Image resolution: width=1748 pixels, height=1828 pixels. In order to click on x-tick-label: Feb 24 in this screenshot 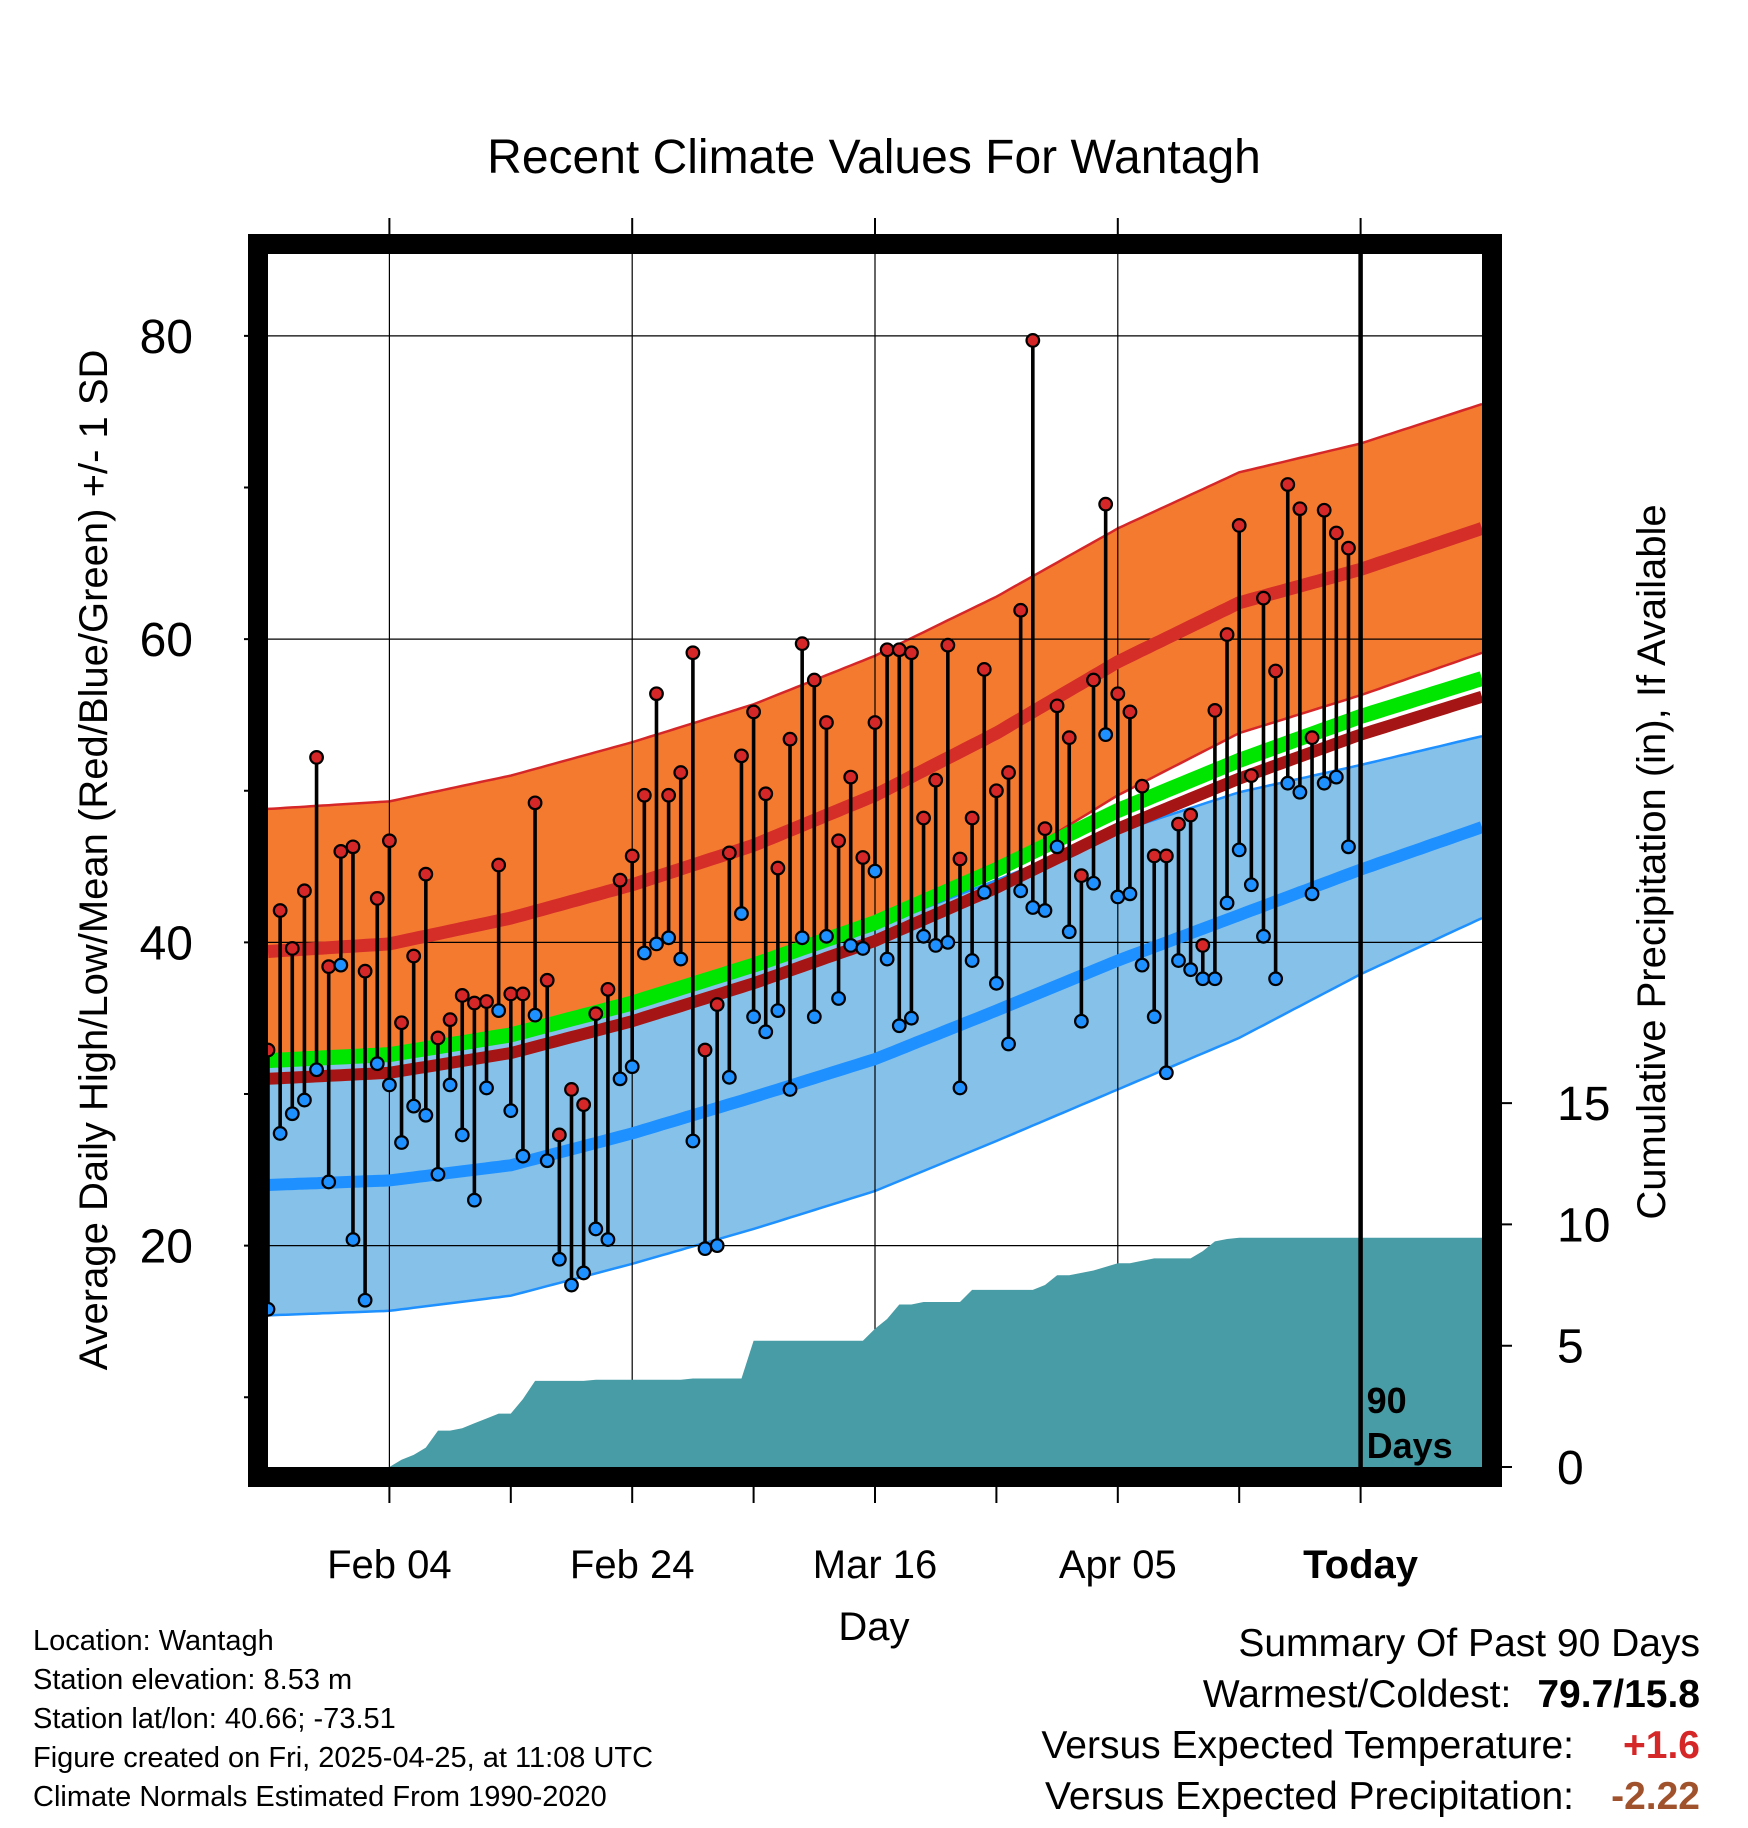, I will do `click(632, 1565)`.